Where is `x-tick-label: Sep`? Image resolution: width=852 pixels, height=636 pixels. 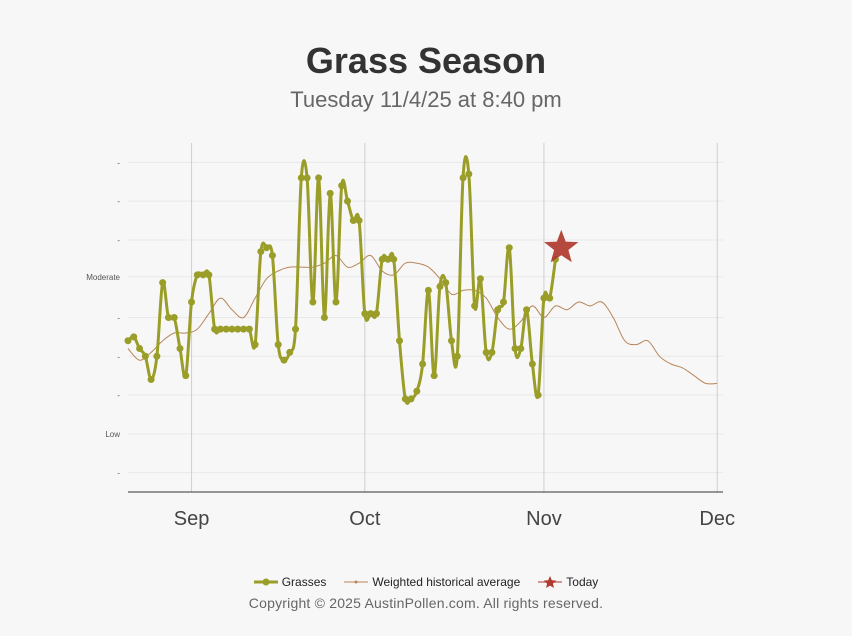
x-tick-label: Sep is located at coordinates (192, 519).